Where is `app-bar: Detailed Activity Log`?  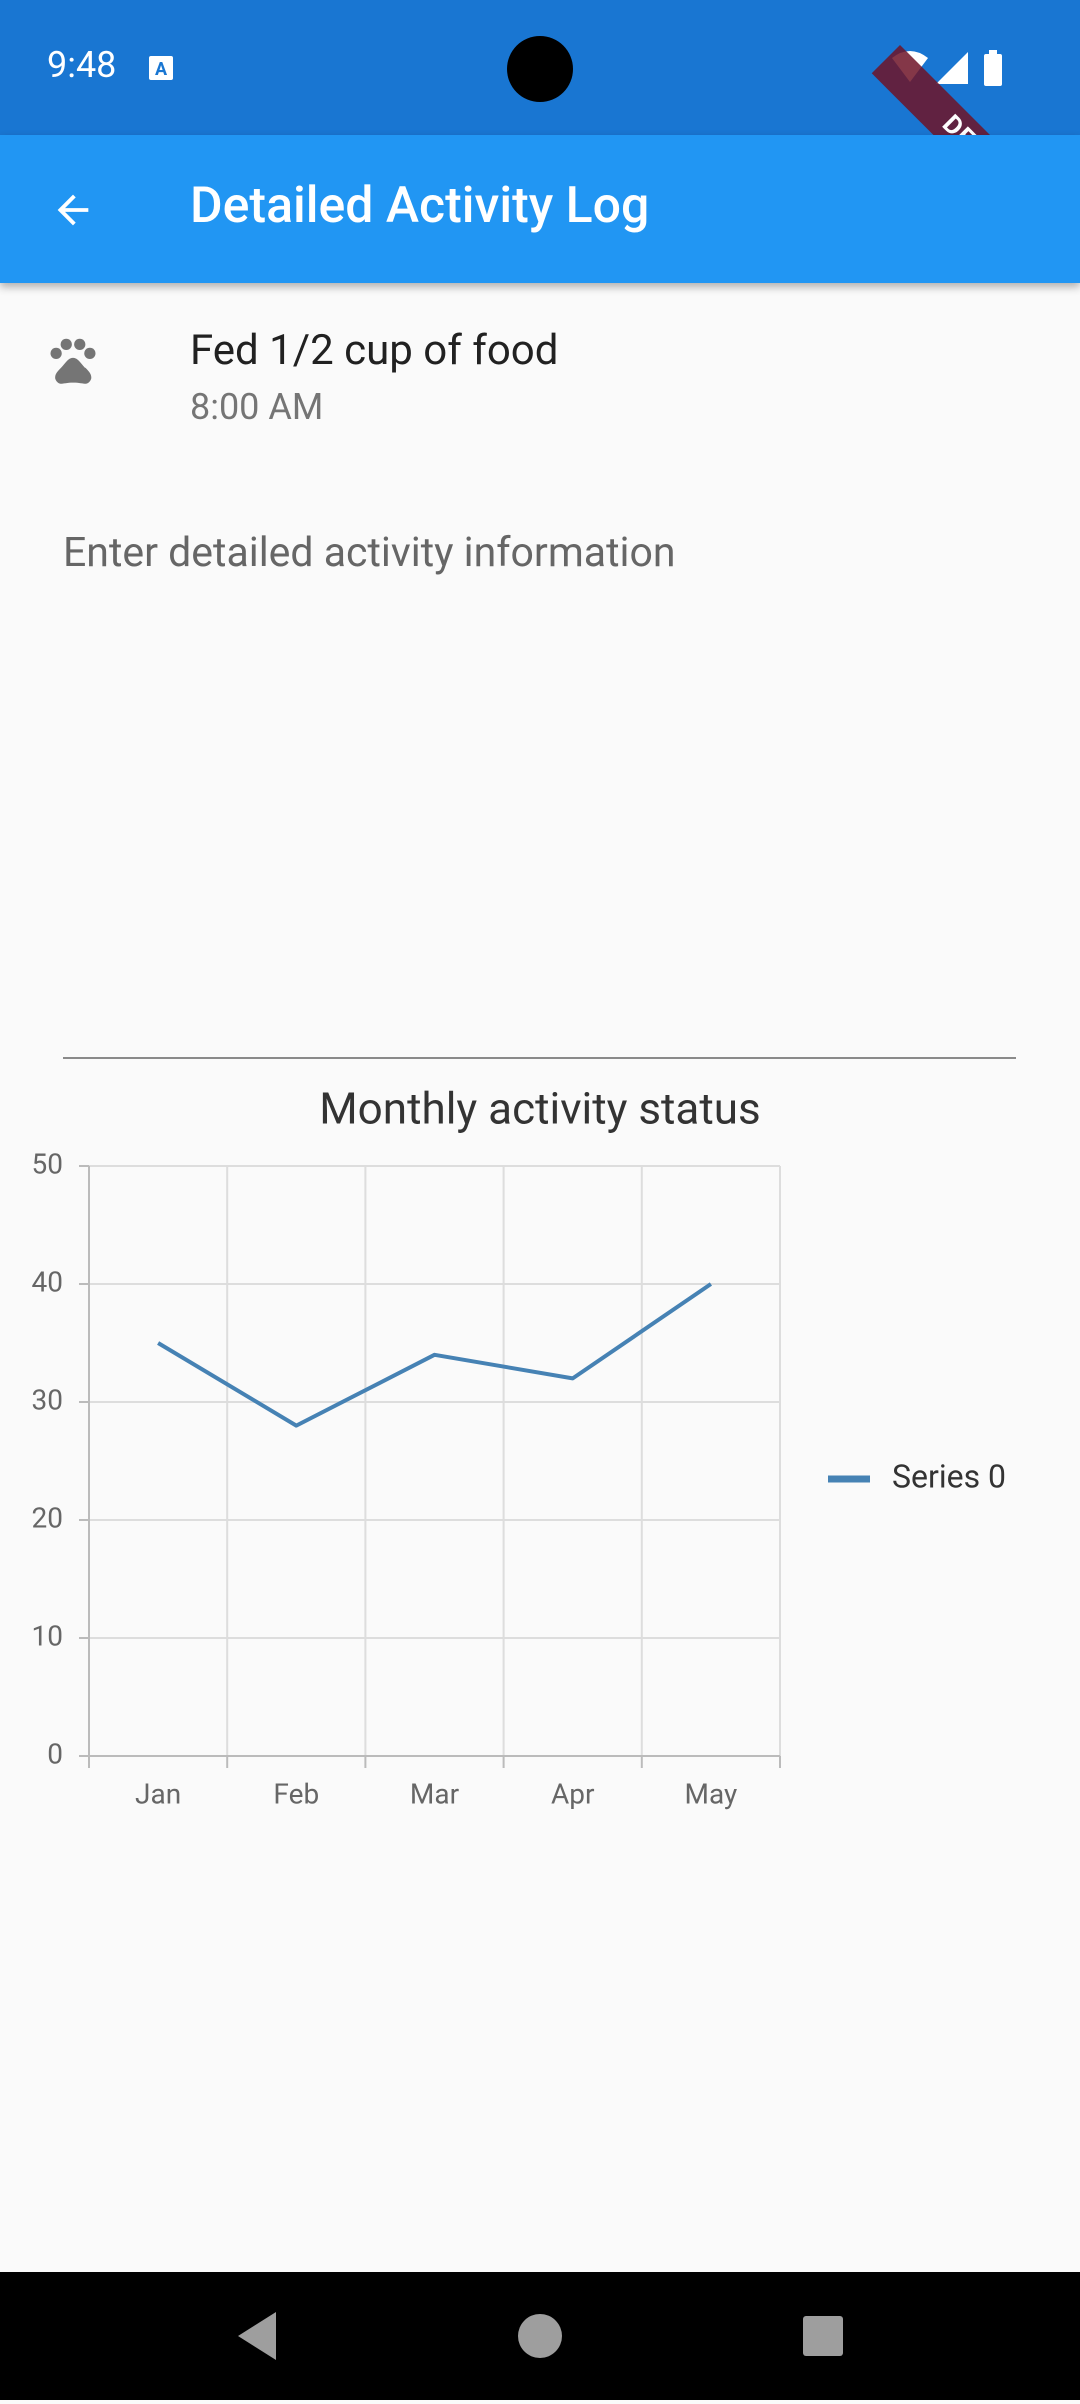
app-bar: Detailed Activity Log is located at coordinates (540, 209).